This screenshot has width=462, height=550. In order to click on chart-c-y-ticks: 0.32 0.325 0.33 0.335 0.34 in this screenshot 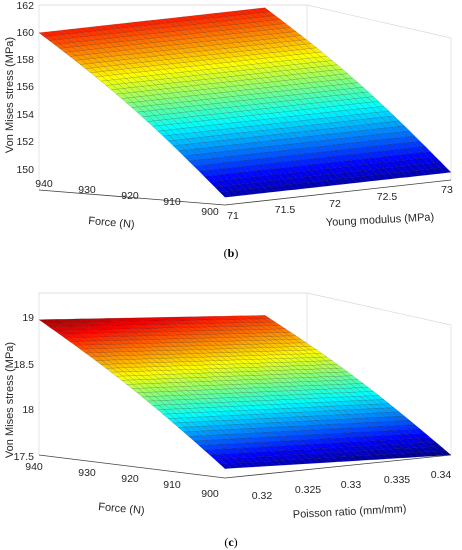, I will do `click(352, 485)`.